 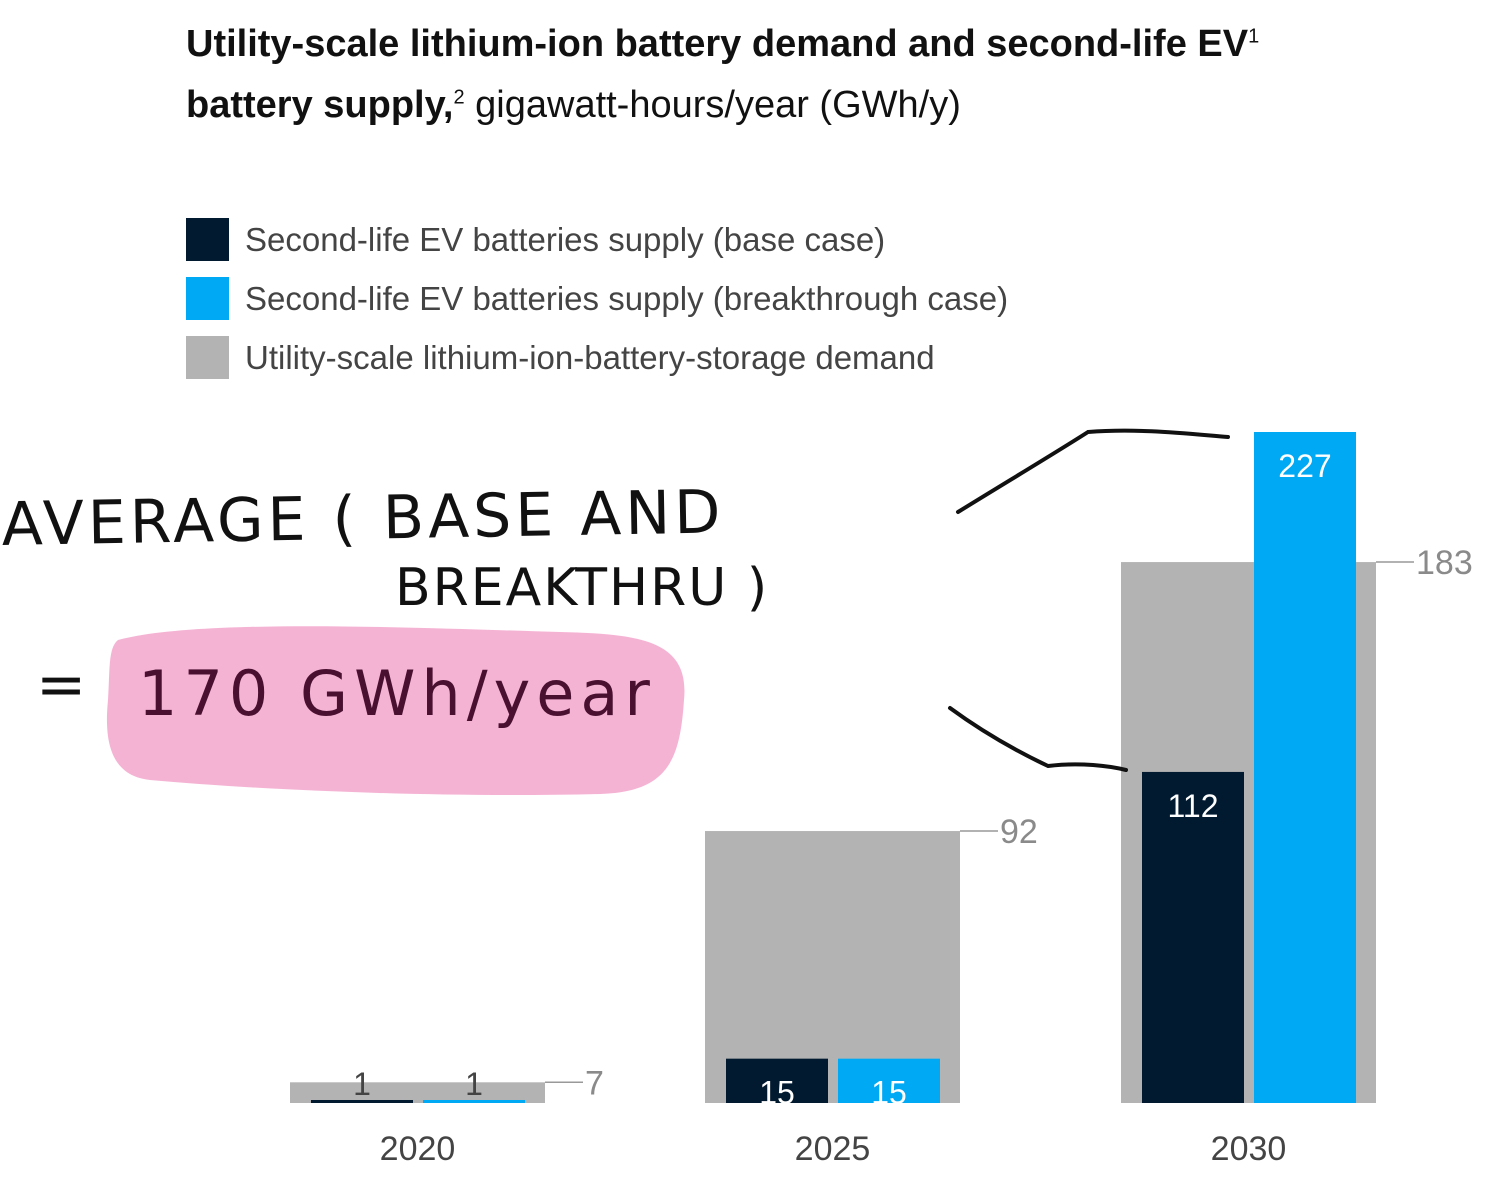 I want to click on demand-value-label-2025: 92, so click(x=1019, y=832).